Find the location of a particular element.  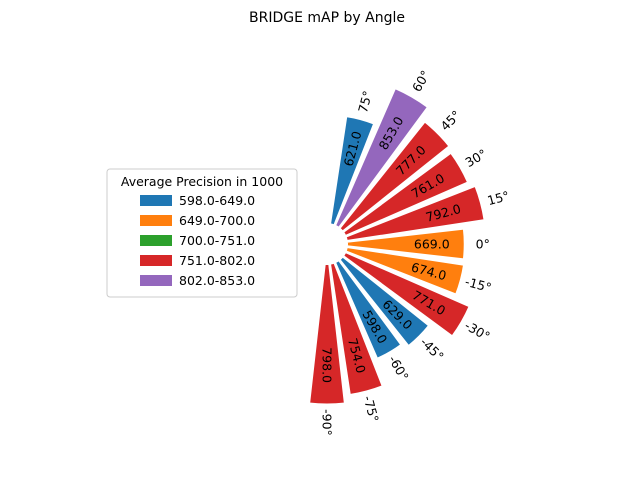

legend-label: 751.0-802.0 is located at coordinates (217, 260).